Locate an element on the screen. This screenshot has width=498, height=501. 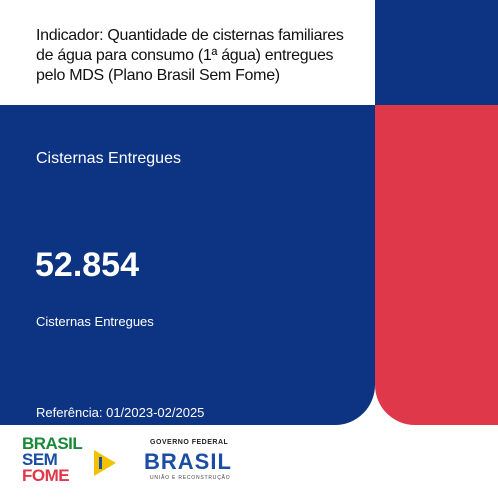
logo-gov-top: GOVERNO FEDERAL is located at coordinates (189, 442).